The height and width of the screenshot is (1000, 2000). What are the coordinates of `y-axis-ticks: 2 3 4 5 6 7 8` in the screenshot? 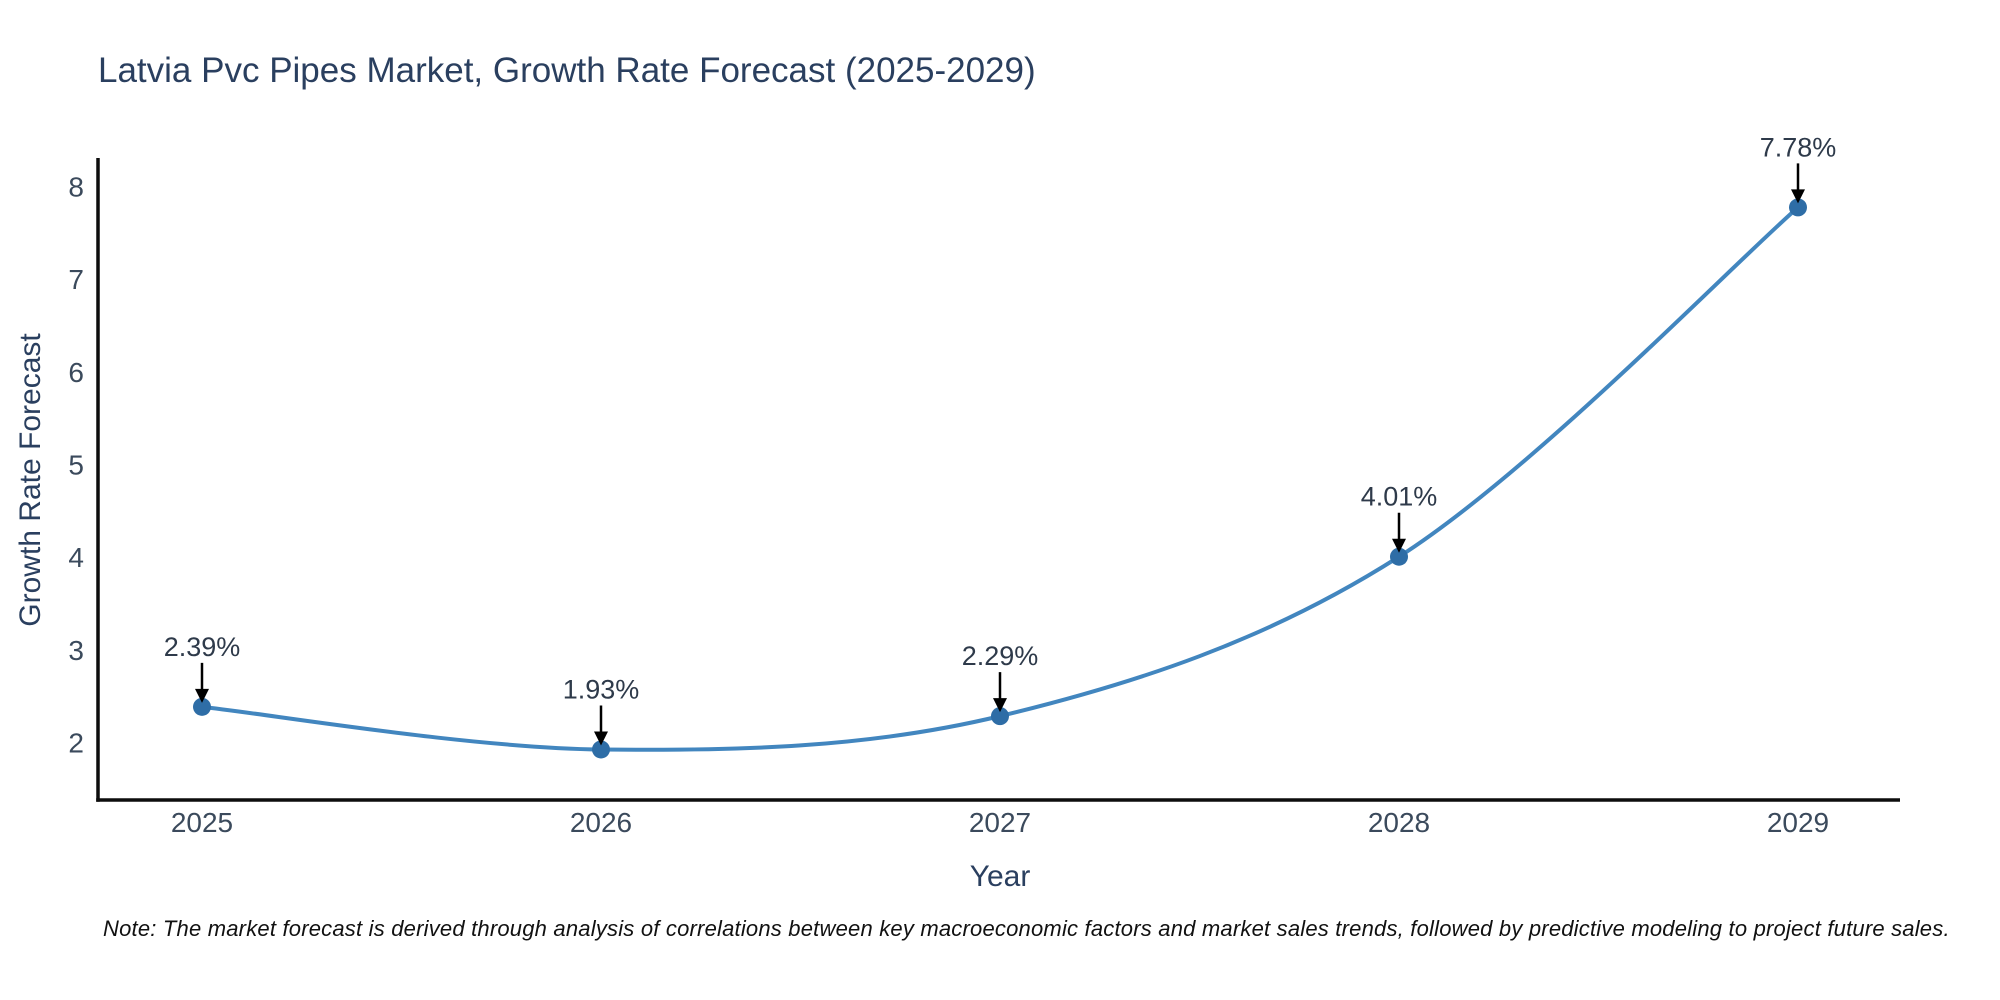 It's located at (76, 464).